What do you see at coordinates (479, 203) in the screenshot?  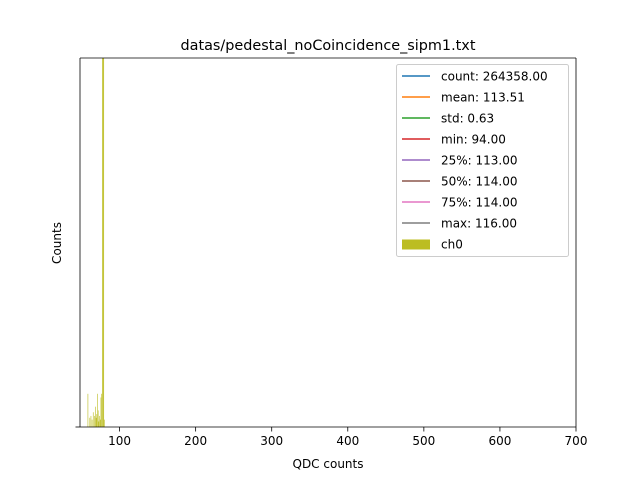 I see `legend-label: 75%: 114.00` at bounding box center [479, 203].